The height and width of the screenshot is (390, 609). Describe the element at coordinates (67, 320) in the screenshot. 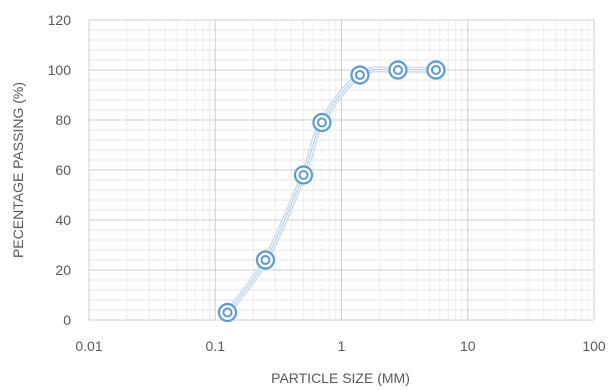

I see `y-tick-label: 0` at that location.